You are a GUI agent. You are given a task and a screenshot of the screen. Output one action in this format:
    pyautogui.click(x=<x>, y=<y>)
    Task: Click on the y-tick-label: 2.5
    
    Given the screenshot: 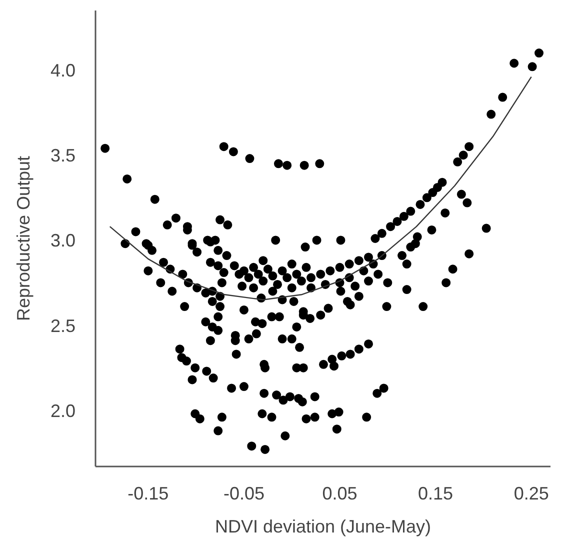 What is the action you would take?
    pyautogui.click(x=63, y=326)
    